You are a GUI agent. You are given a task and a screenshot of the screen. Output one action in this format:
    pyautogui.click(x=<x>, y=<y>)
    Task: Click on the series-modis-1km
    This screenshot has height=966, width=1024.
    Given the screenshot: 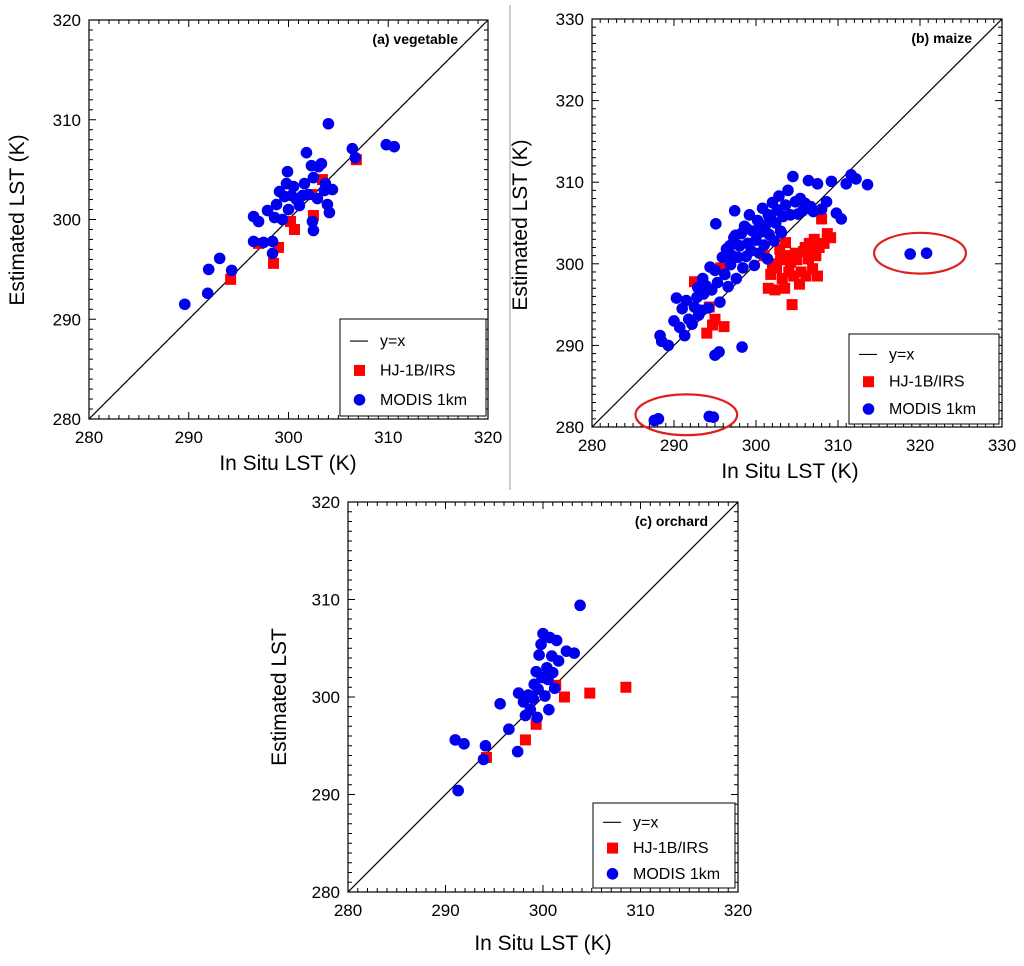 What is the action you would take?
    pyautogui.click(x=289, y=214)
    